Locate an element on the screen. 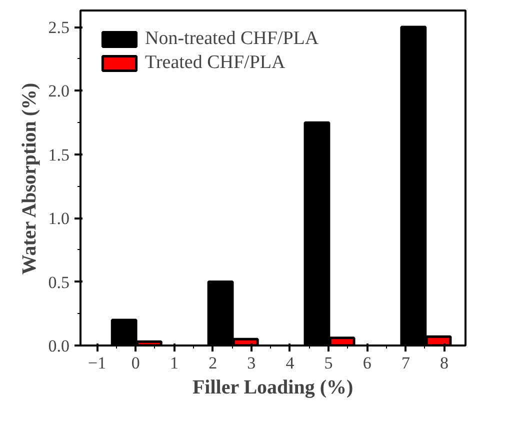 The image size is (507, 429). x-tick-label: 1 is located at coordinates (174, 363).